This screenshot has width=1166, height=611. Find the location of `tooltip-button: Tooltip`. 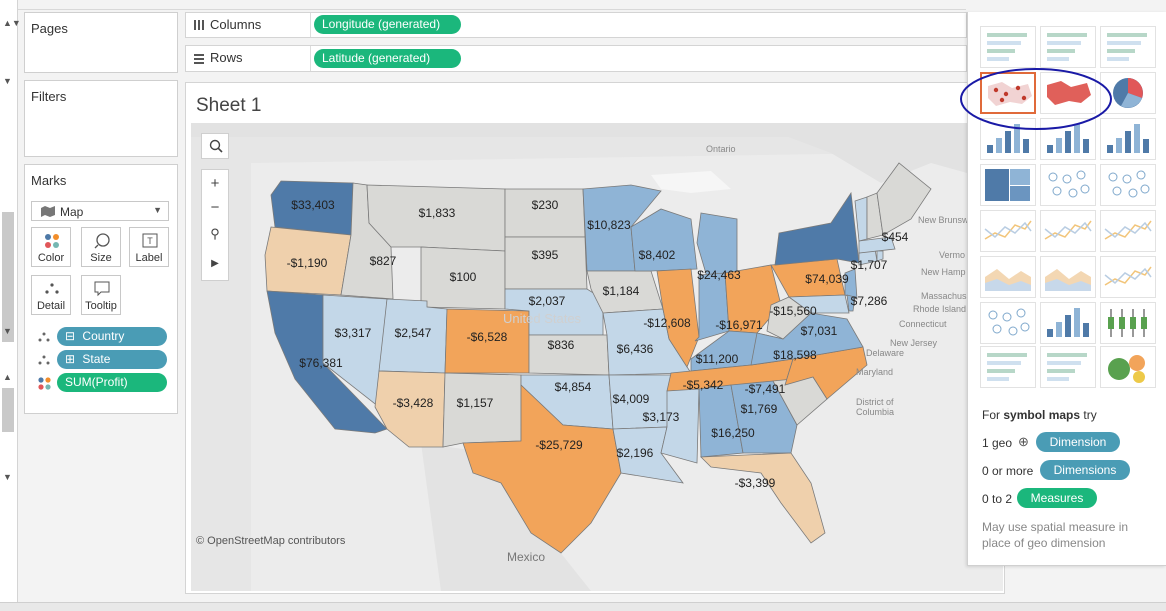

tooltip-button: Tooltip is located at coordinates (101, 295).